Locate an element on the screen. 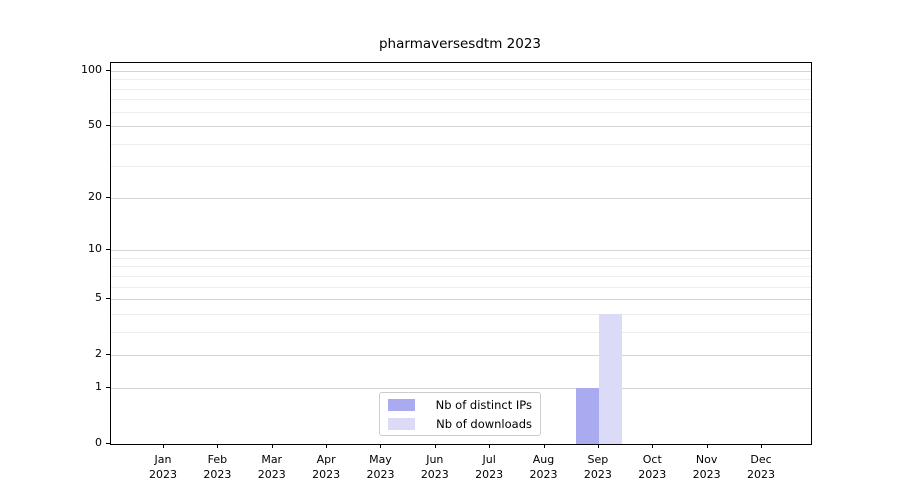 This screenshot has height=500, width=900. x-tick-label: Oct 2023 is located at coordinates (652, 467).